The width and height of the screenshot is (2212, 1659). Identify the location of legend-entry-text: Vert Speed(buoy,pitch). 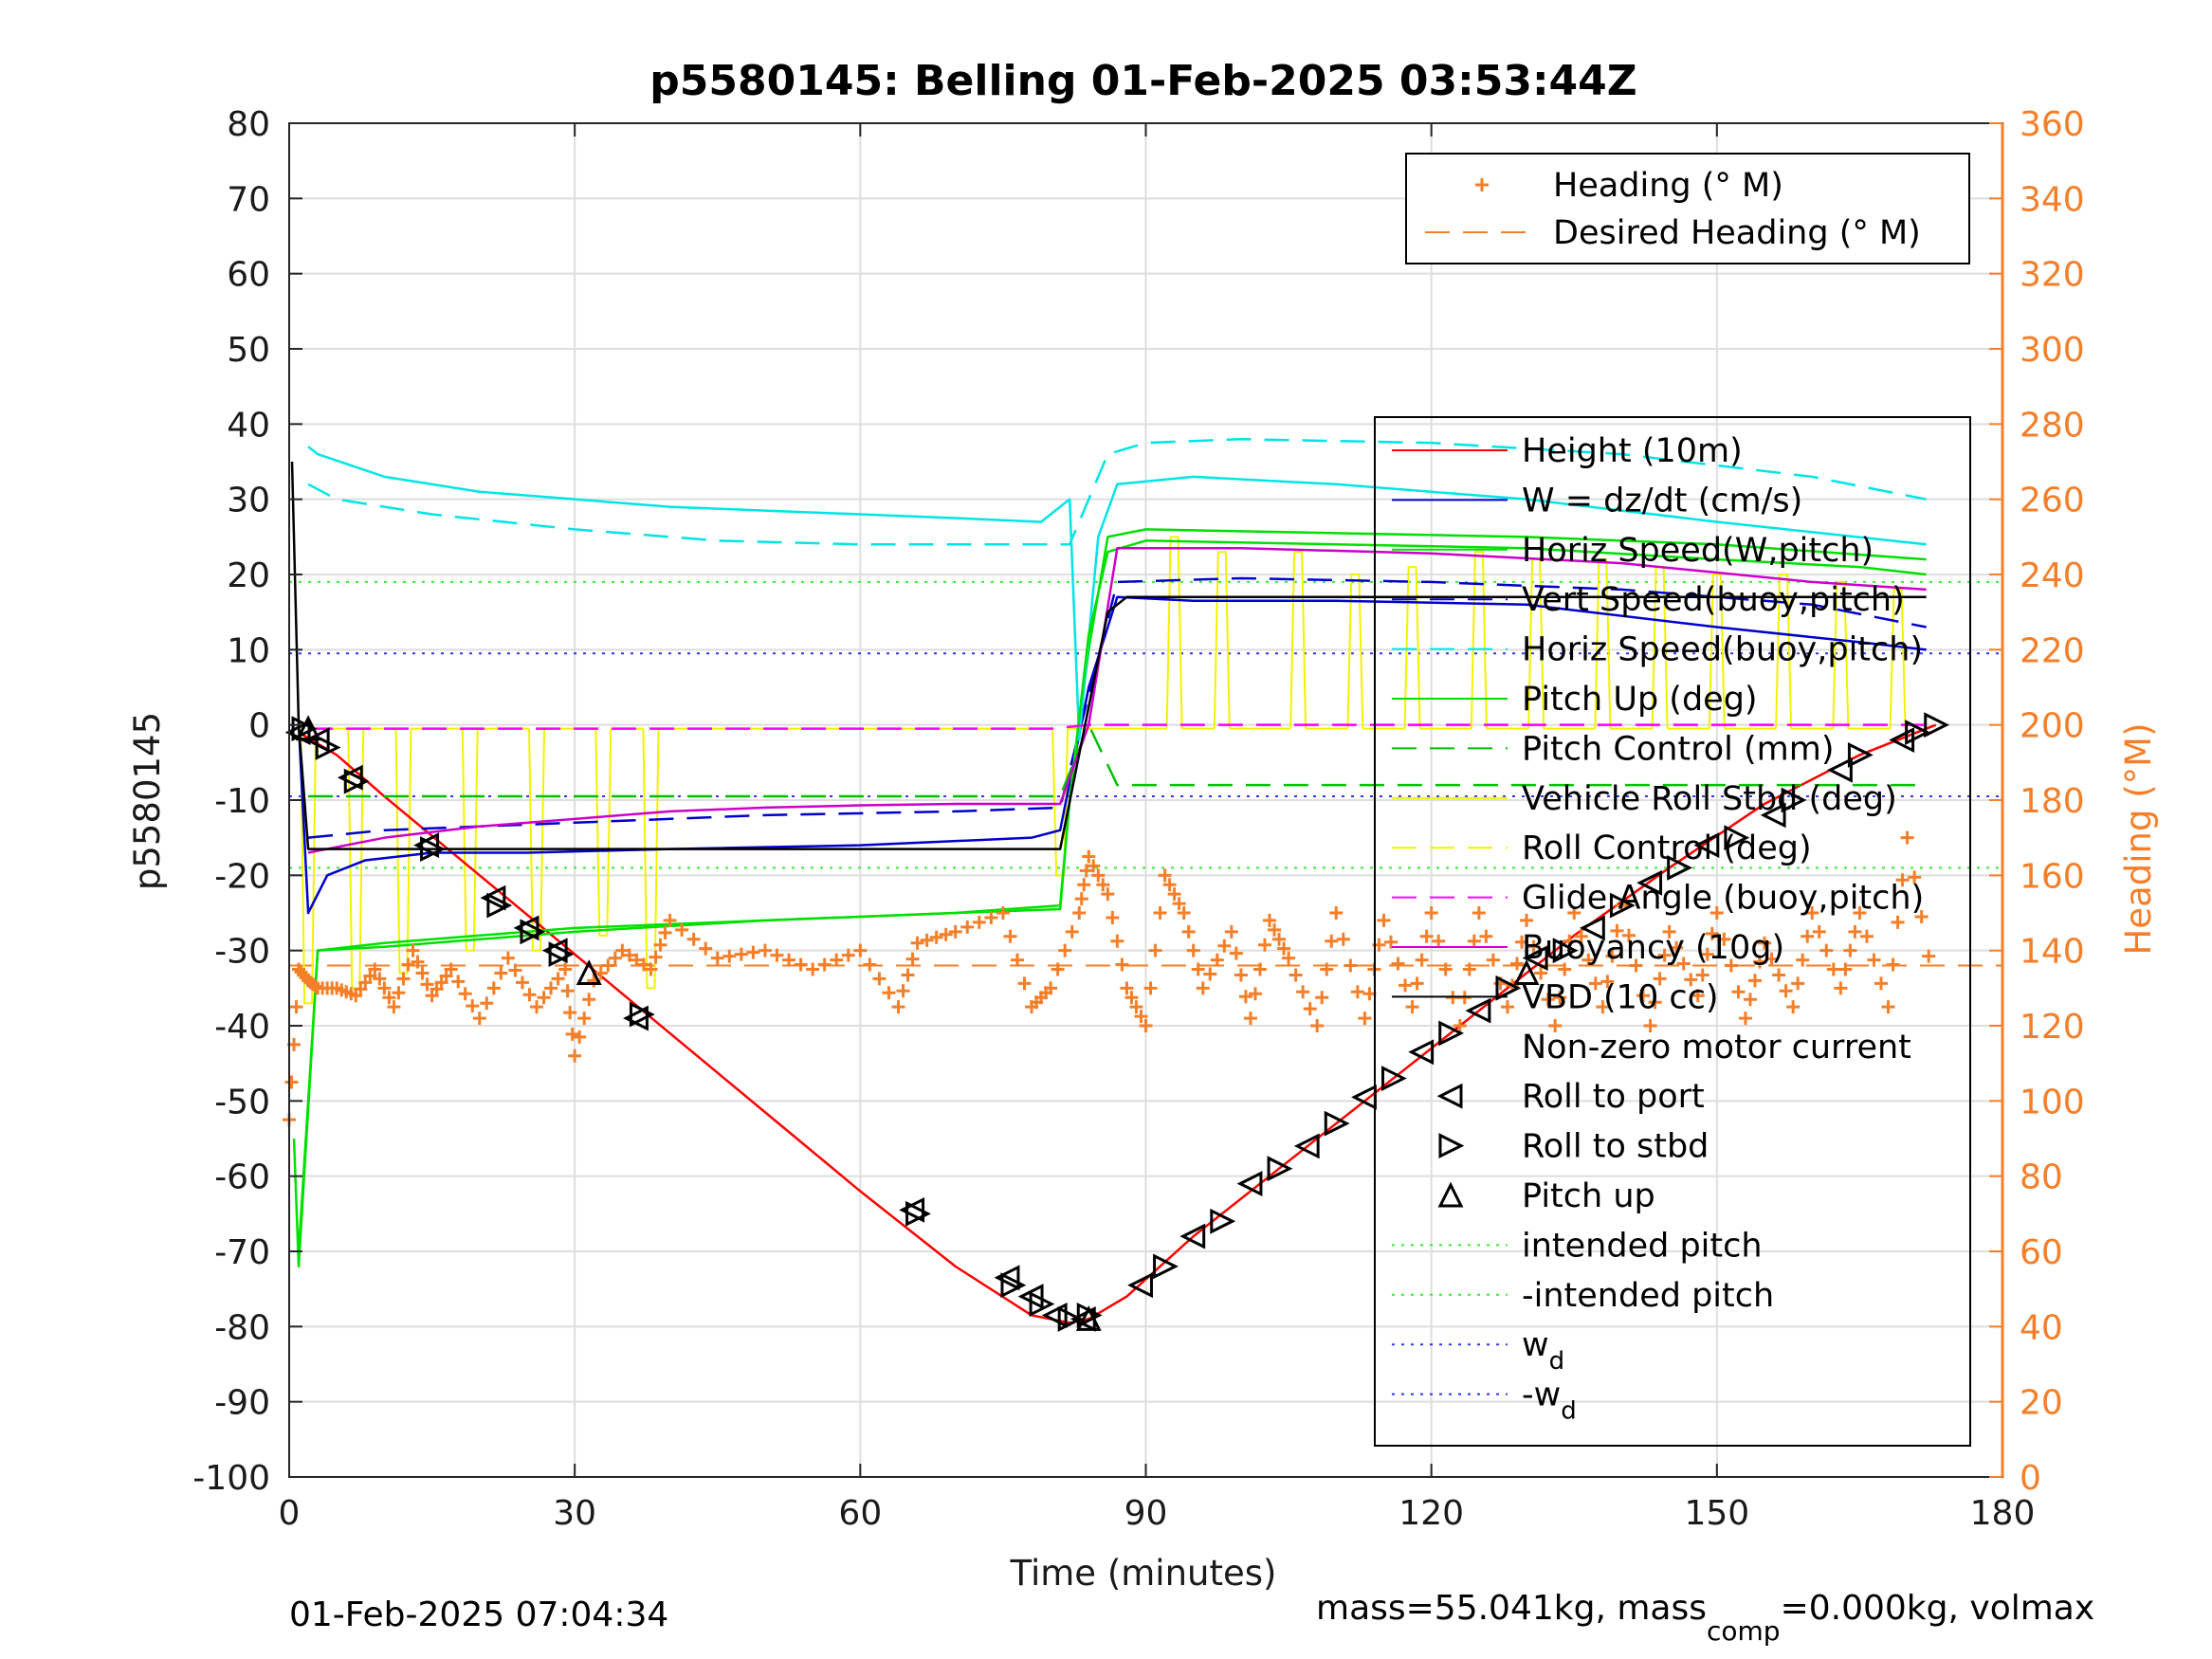
(1713, 600).